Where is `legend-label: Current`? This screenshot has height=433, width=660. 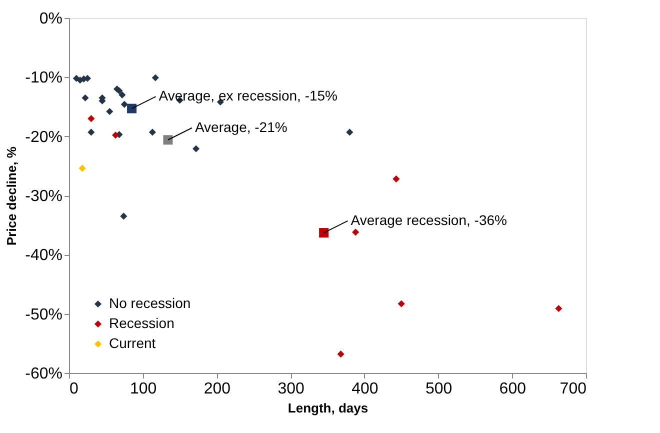
legend-label: Current is located at coordinates (132, 343).